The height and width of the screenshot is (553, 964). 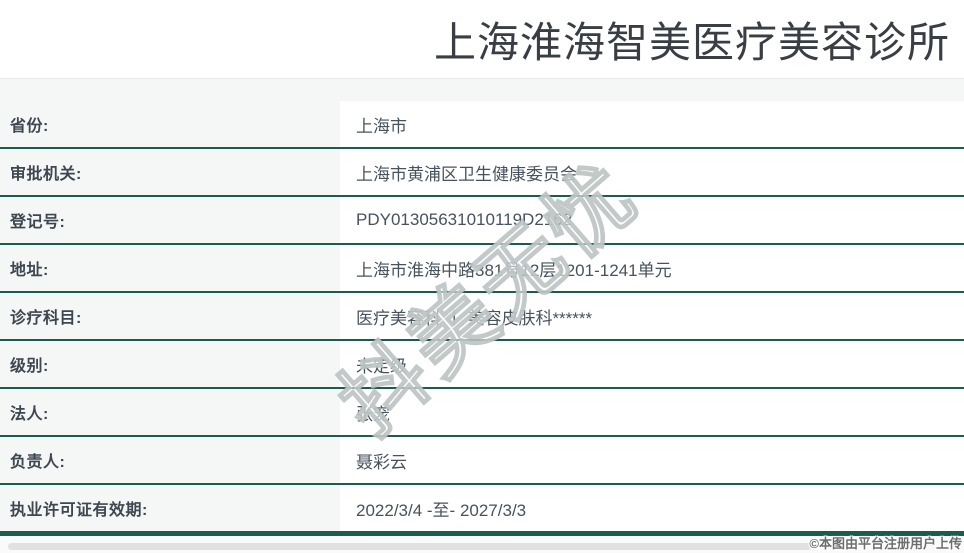 What do you see at coordinates (170, 316) in the screenshot?
I see `row-label: 诊疗科目:` at bounding box center [170, 316].